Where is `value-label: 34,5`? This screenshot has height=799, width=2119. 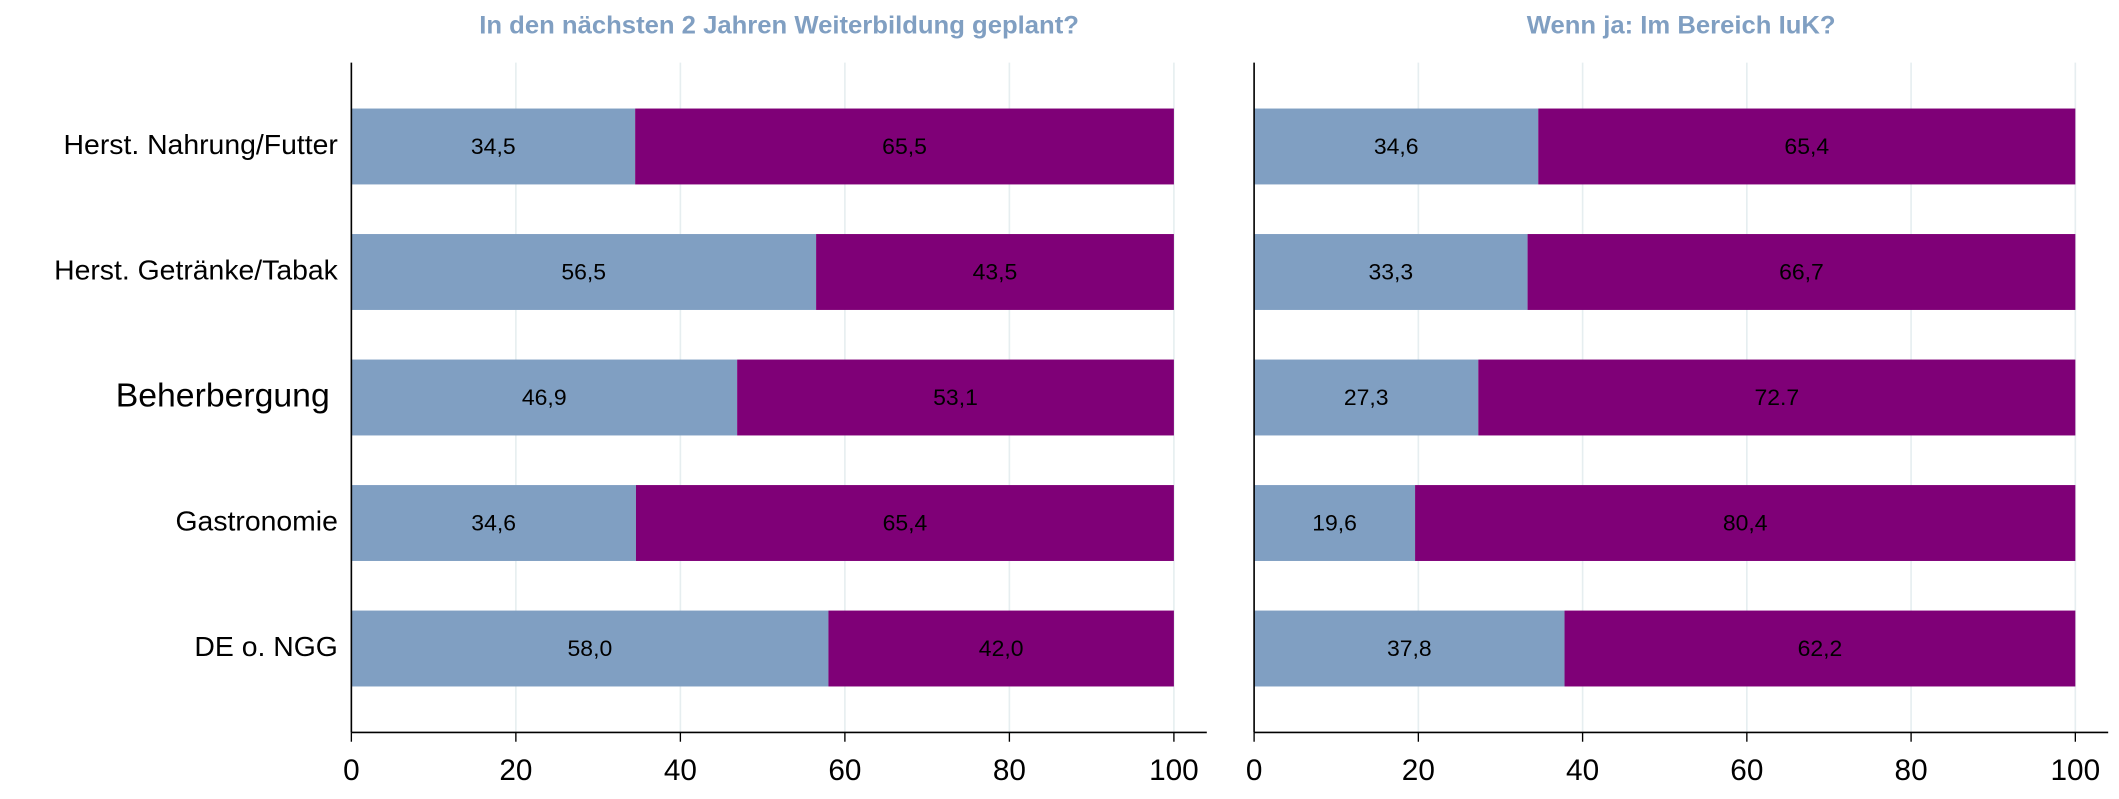
value-label: 34,5 is located at coordinates (493, 146).